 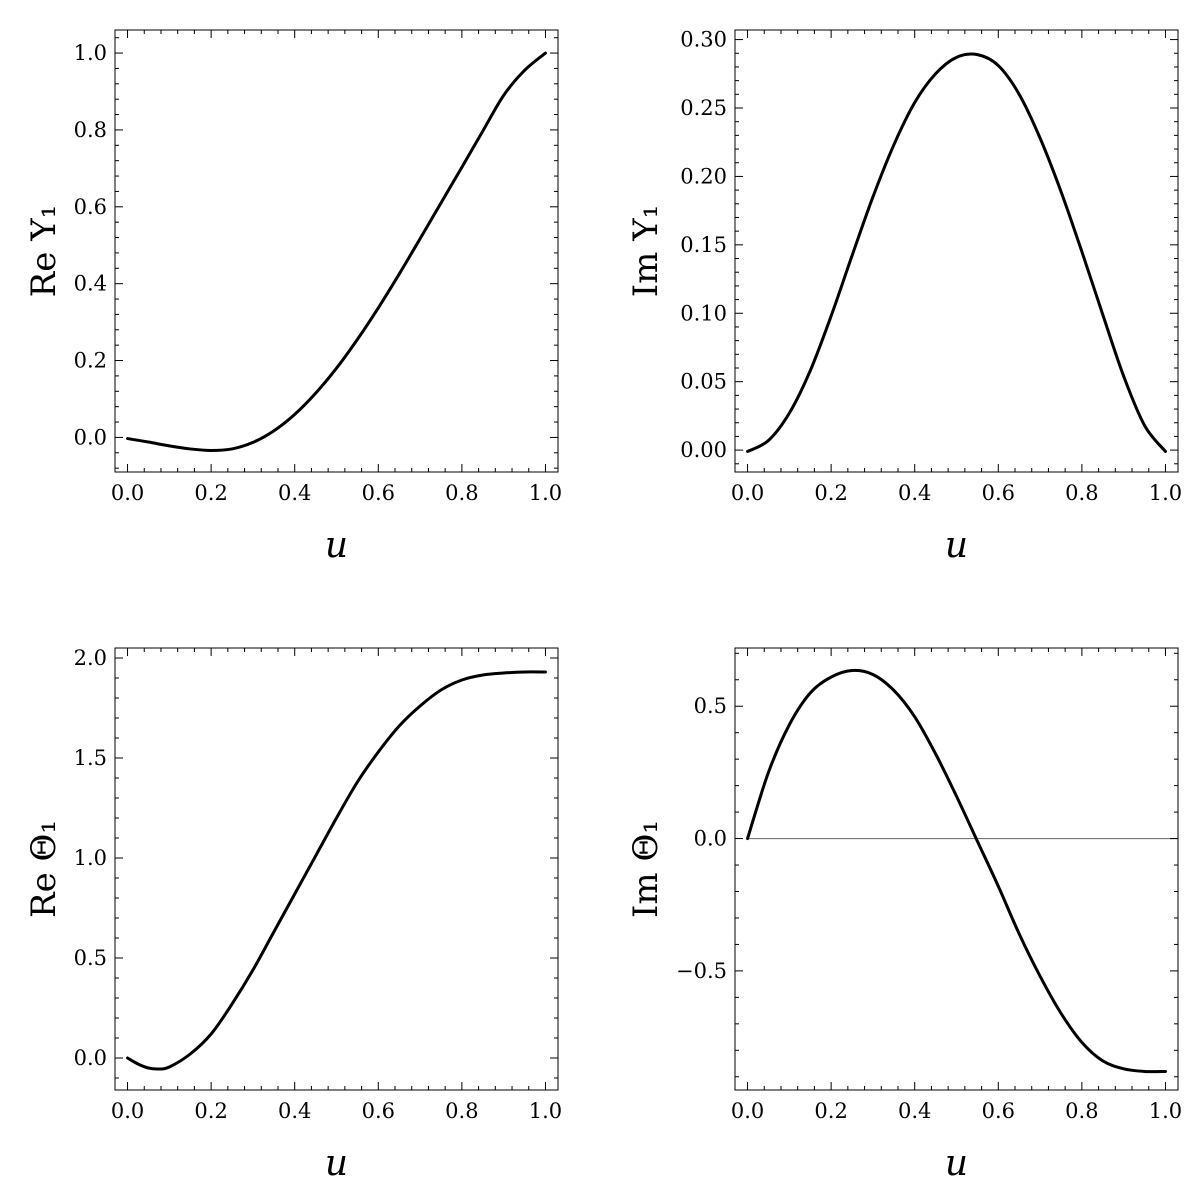 What do you see at coordinates (44, 251) in the screenshot?
I see `y-axis-label: Re Y₁` at bounding box center [44, 251].